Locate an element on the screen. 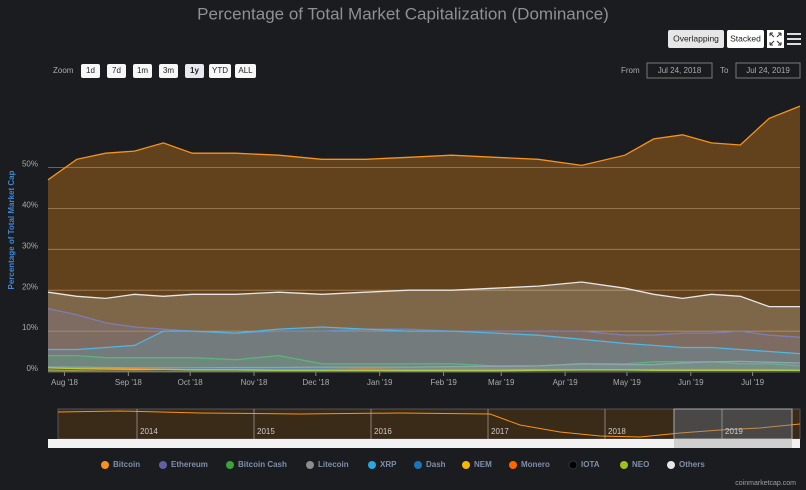 Image resolution: width=806 pixels, height=490 pixels. x-tick-label: Mar '19 is located at coordinates (501, 382).